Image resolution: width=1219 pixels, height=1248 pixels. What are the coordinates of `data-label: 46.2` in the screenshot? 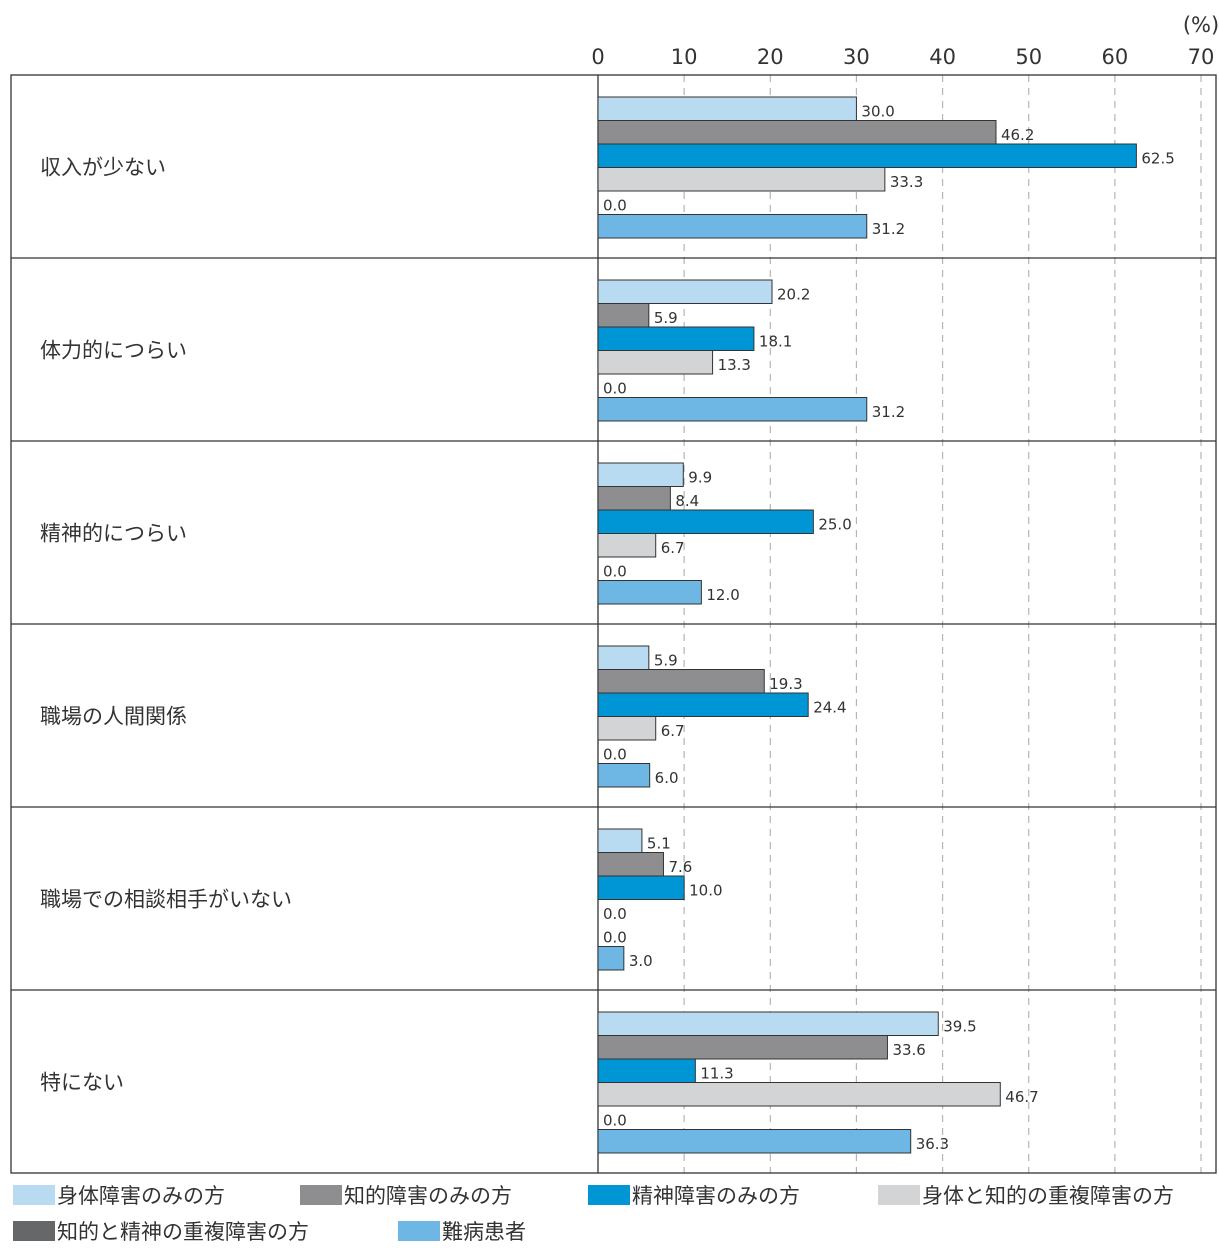 It's located at (1017, 135).